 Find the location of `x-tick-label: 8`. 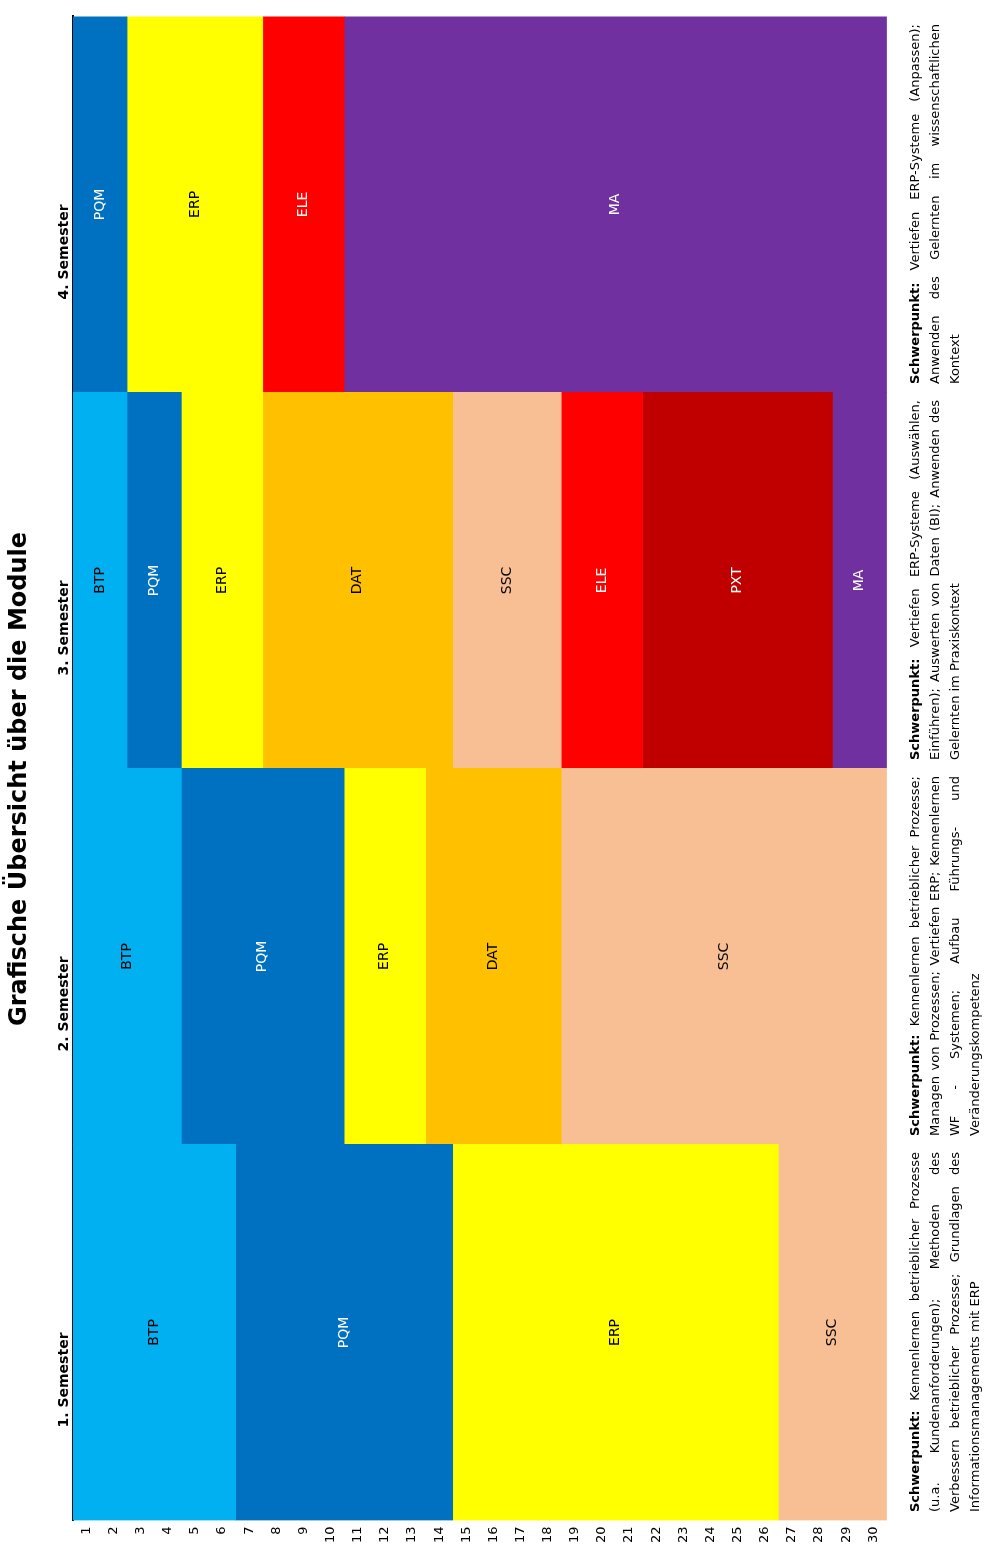

x-tick-label: 8 is located at coordinates (275, 1530).